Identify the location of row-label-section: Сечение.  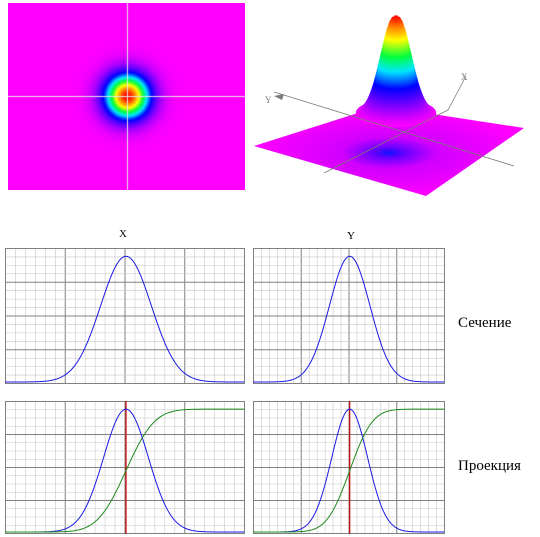
(485, 323).